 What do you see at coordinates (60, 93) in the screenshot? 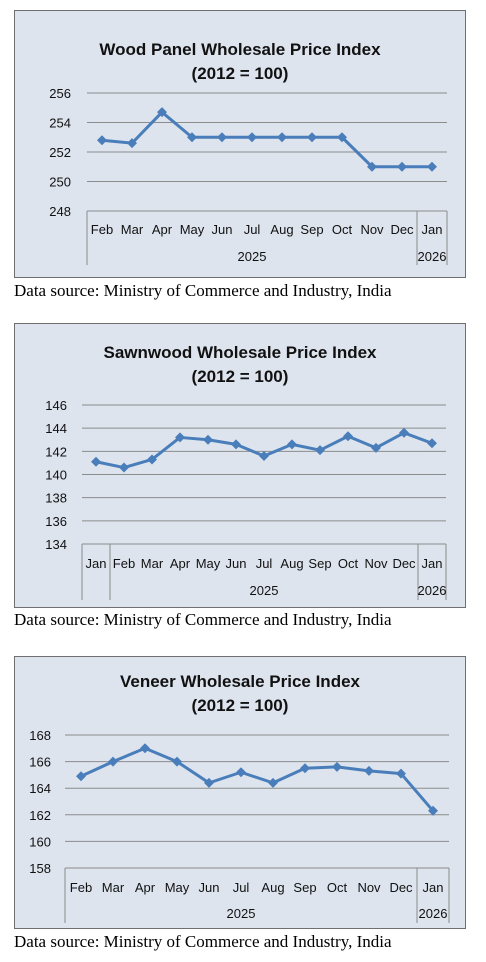
I see `y-tick-label: 256` at bounding box center [60, 93].